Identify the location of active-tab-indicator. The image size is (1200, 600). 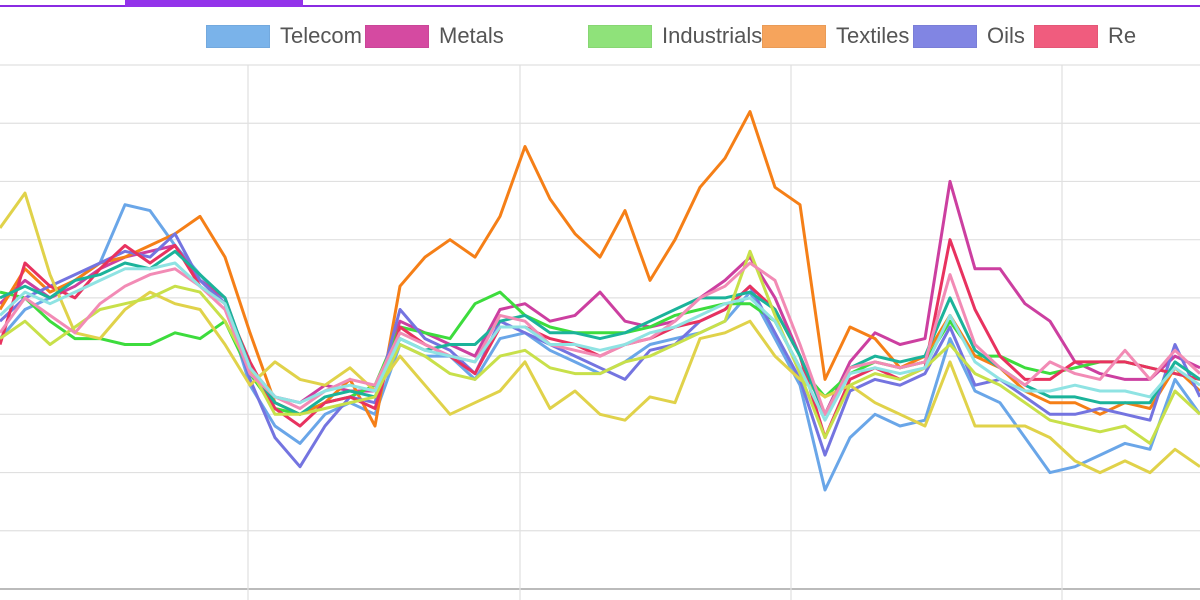
(214, 3).